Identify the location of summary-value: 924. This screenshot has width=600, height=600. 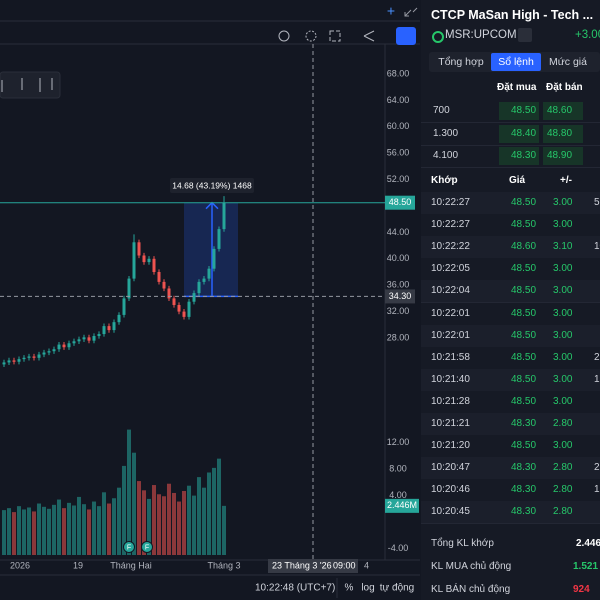
(581, 589).